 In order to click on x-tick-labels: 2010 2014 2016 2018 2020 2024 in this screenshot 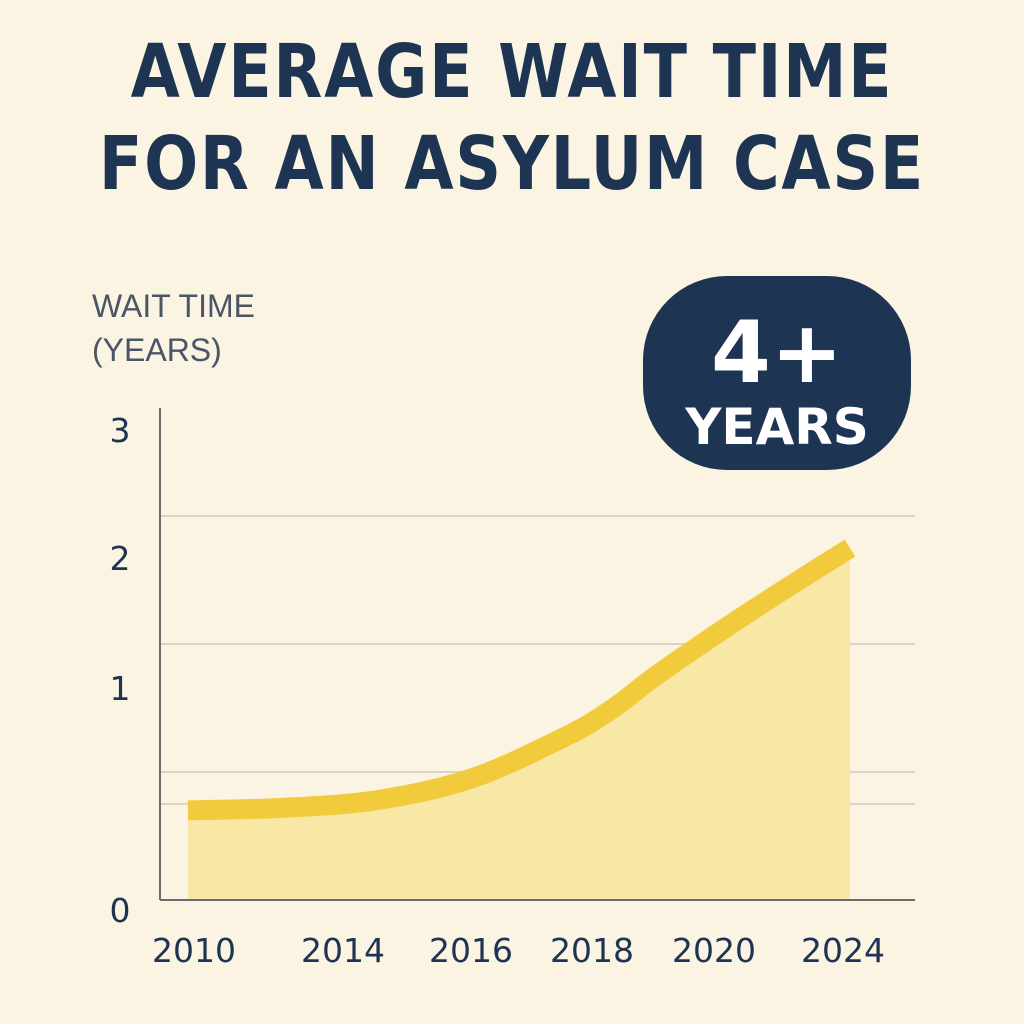, I will do `click(518, 950)`.